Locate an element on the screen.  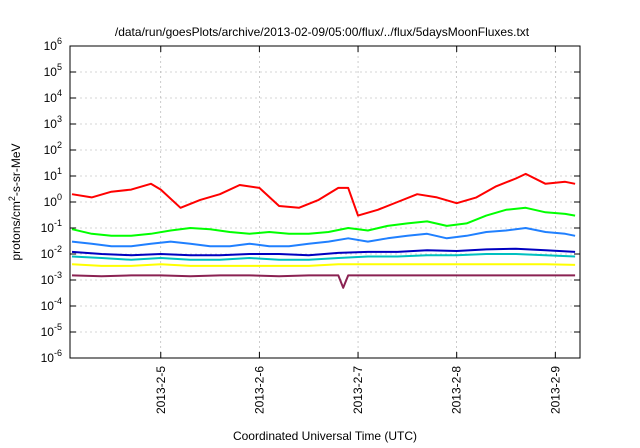
y-axis-label: protons/cm2-s-sr-MeV is located at coordinates (15, 201).